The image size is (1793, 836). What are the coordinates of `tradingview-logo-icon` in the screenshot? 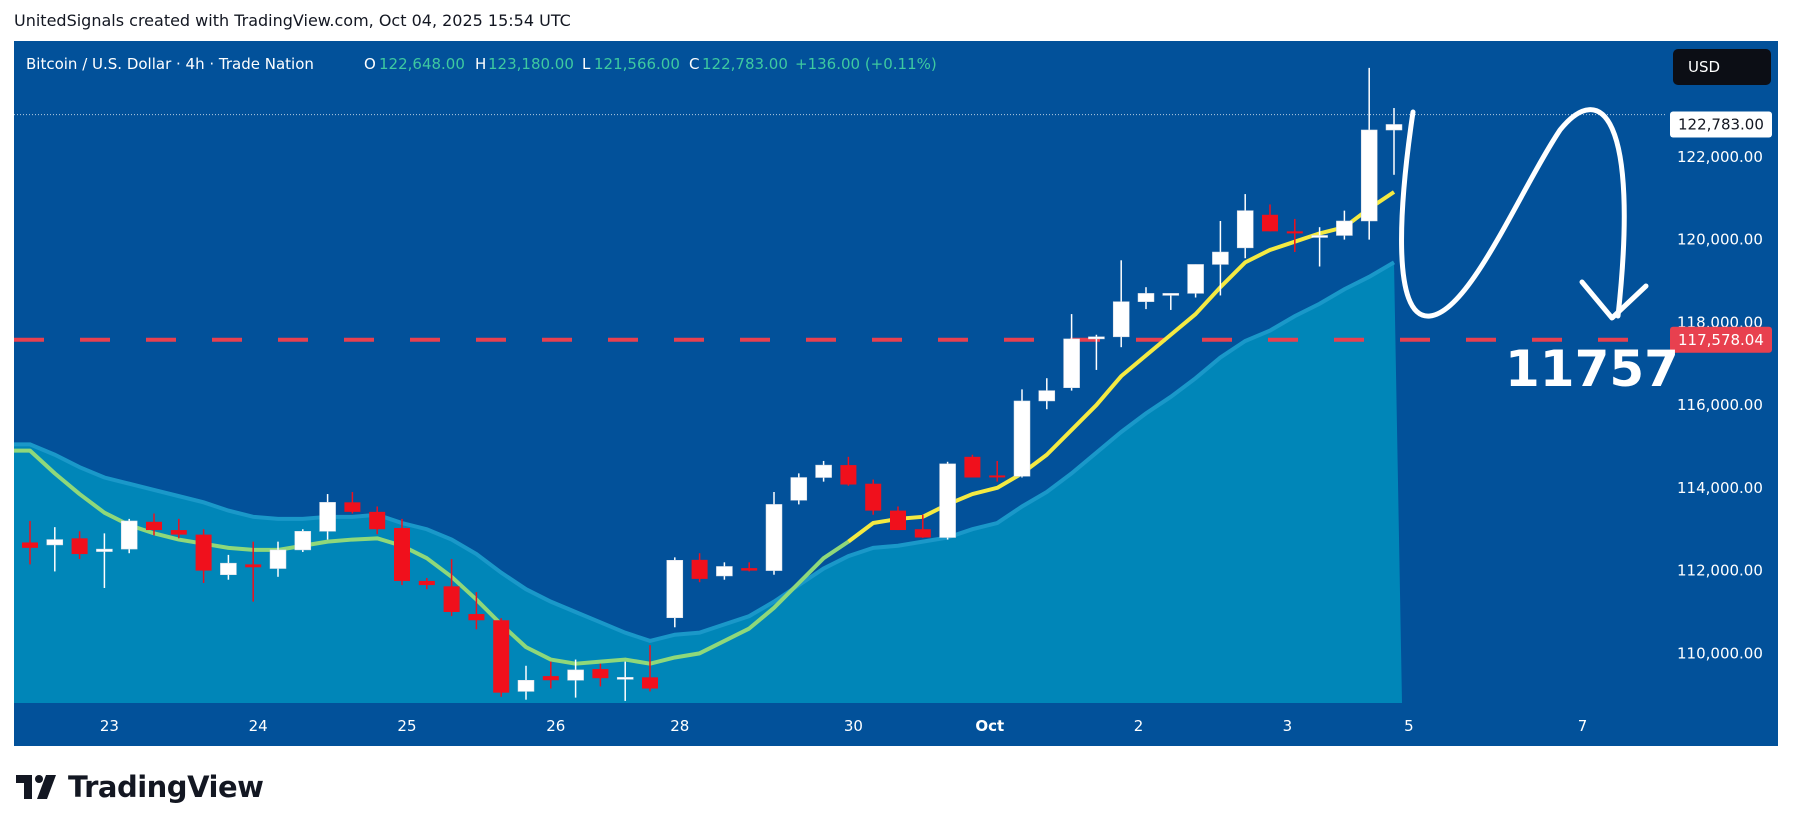 It's located at (36, 787).